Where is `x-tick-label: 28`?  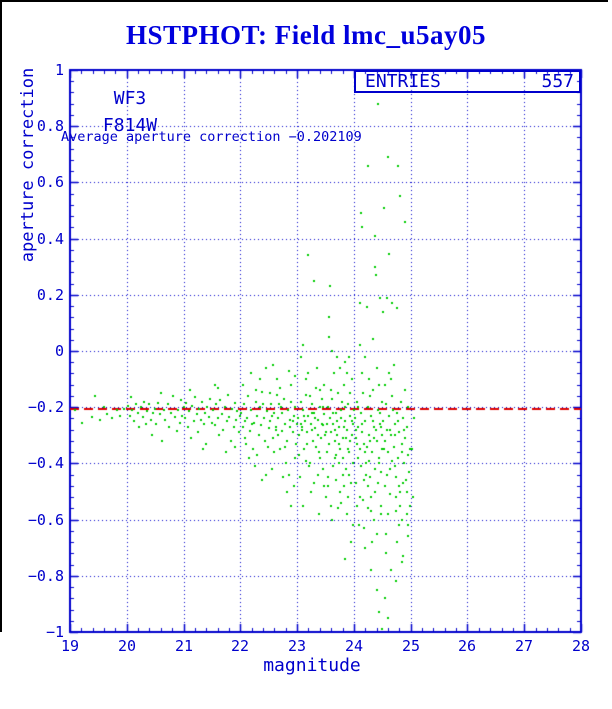 x-tick-label: 28 is located at coordinates (581, 646).